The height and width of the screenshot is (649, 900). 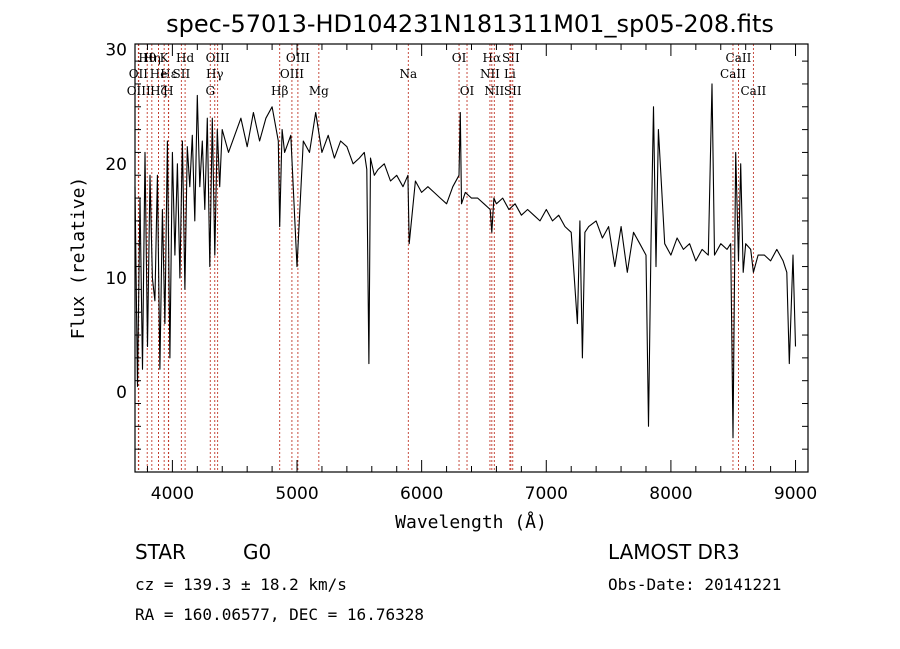 What do you see at coordinates (674, 552) in the screenshot?
I see `survey-name: LAMOST DR3` at bounding box center [674, 552].